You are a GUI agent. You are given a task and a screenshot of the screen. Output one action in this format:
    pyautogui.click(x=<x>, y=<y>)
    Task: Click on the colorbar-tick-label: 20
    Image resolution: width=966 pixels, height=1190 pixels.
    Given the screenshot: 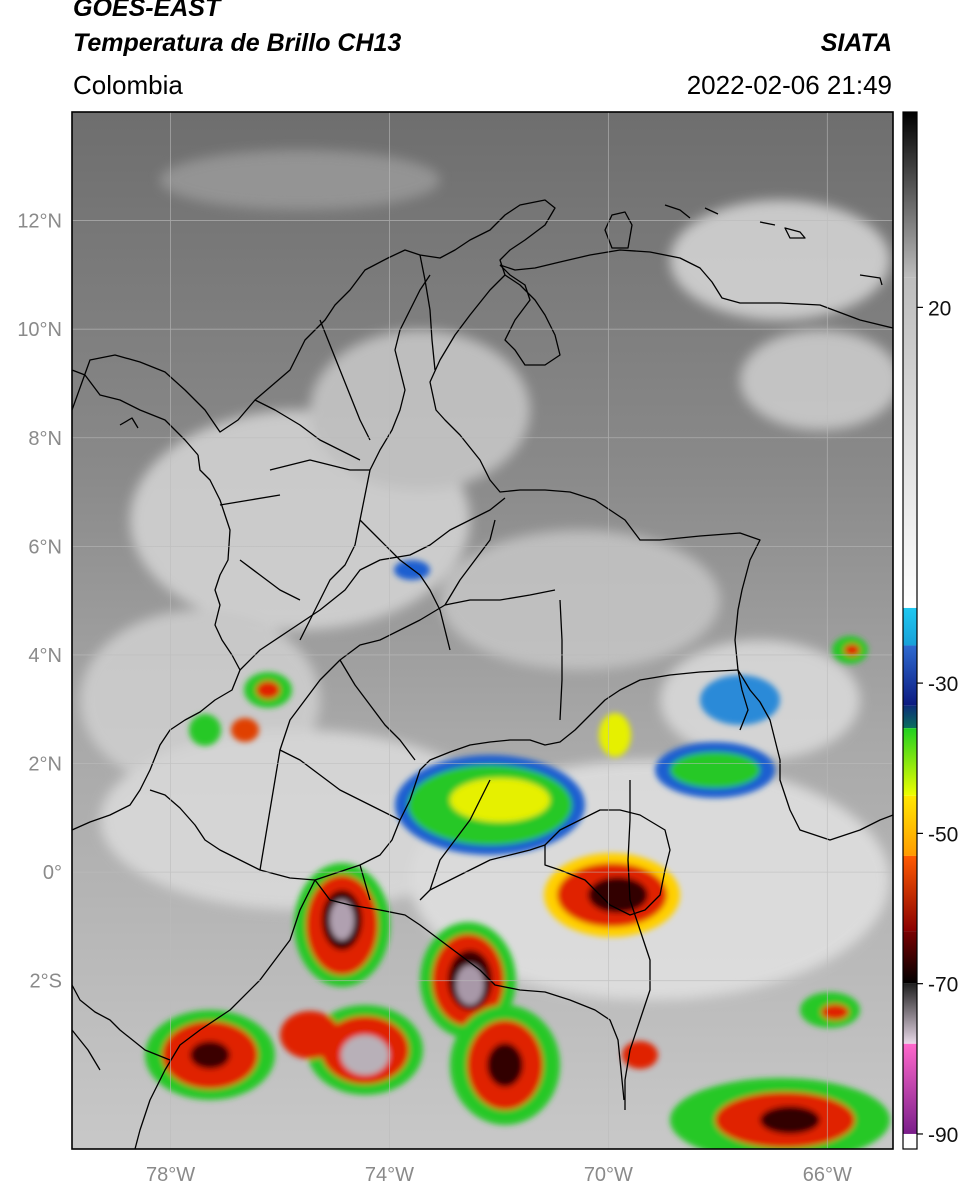 What is the action you would take?
    pyautogui.click(x=939, y=308)
    